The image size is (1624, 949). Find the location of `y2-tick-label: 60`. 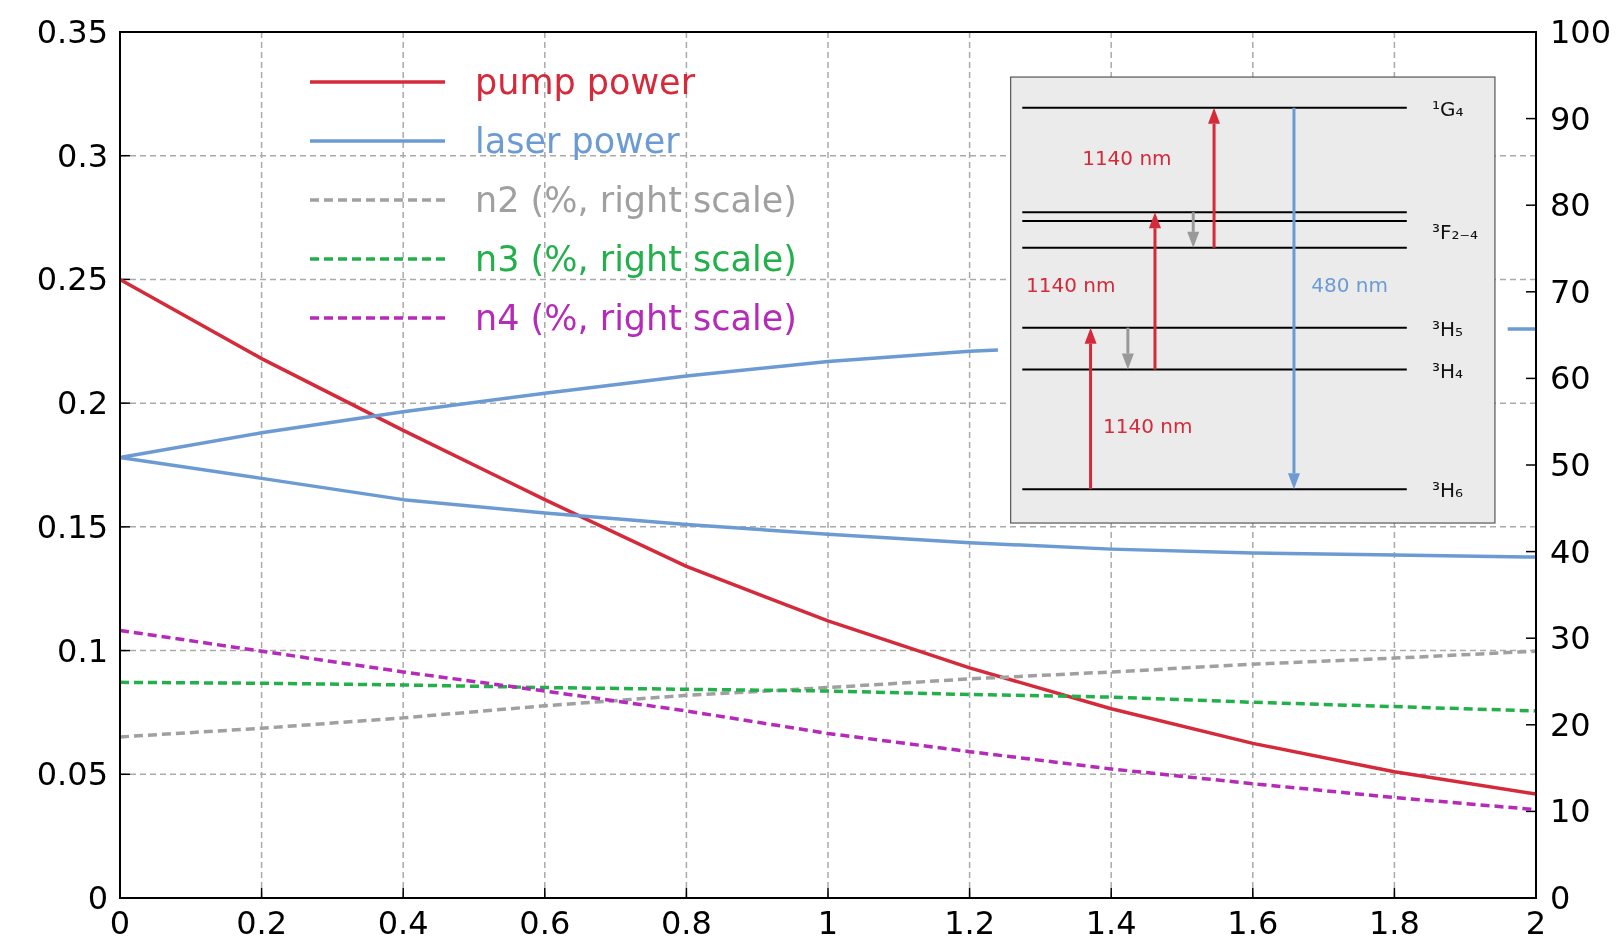

y2-tick-label: 60 is located at coordinates (1570, 378).